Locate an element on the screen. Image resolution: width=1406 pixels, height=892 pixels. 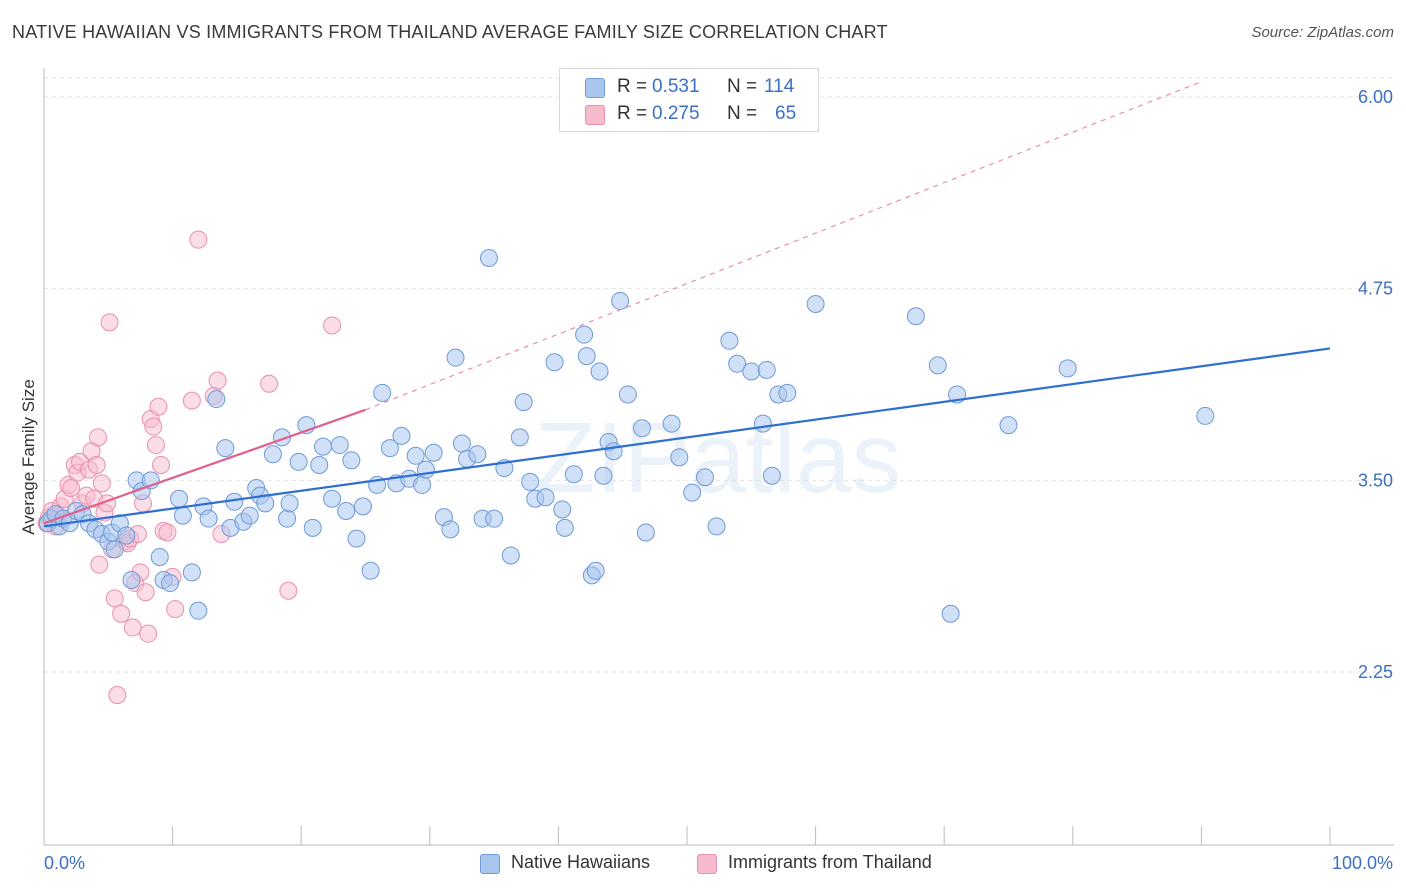
correlation-legend: R = 0.531 N = 114 R = 0.275 N = 65 is located at coordinates (689, 100).